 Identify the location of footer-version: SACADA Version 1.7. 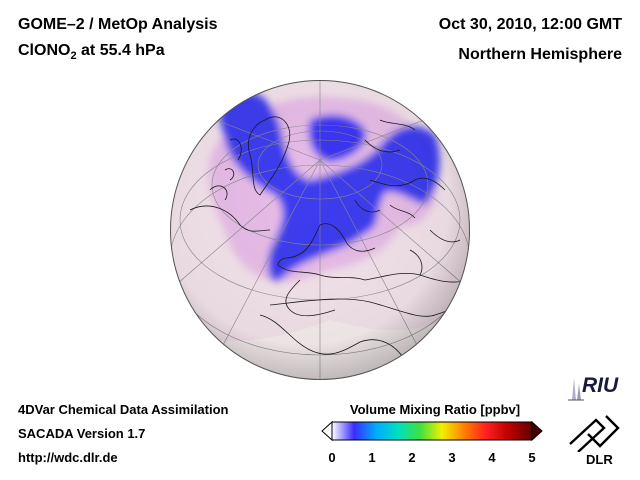
(82, 433).